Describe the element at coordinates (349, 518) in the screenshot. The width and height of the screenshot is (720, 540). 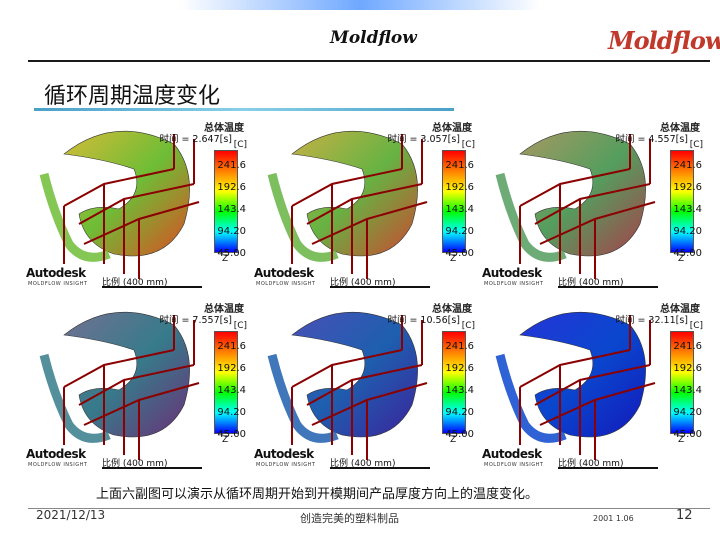
I see `footer-slogan: 创造完美的塑料制品` at that location.